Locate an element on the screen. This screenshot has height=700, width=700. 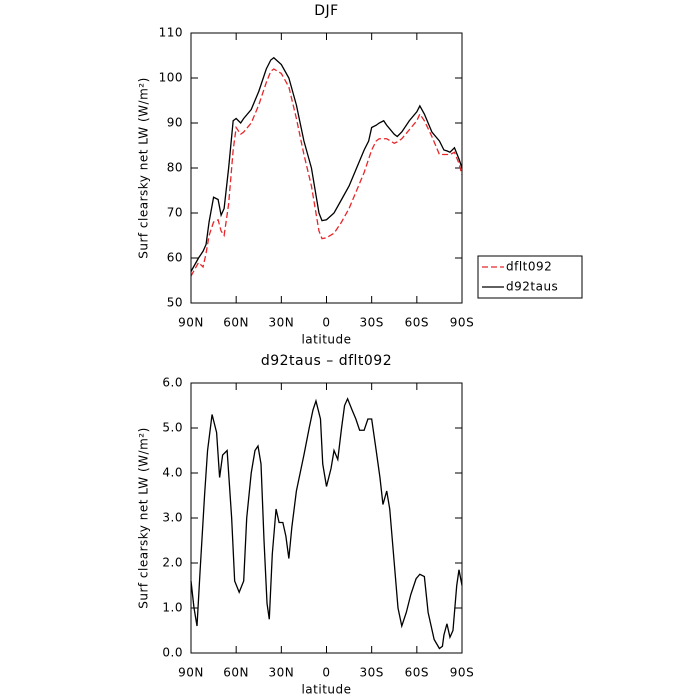
y-tick-label: 50 is located at coordinates (175, 303).